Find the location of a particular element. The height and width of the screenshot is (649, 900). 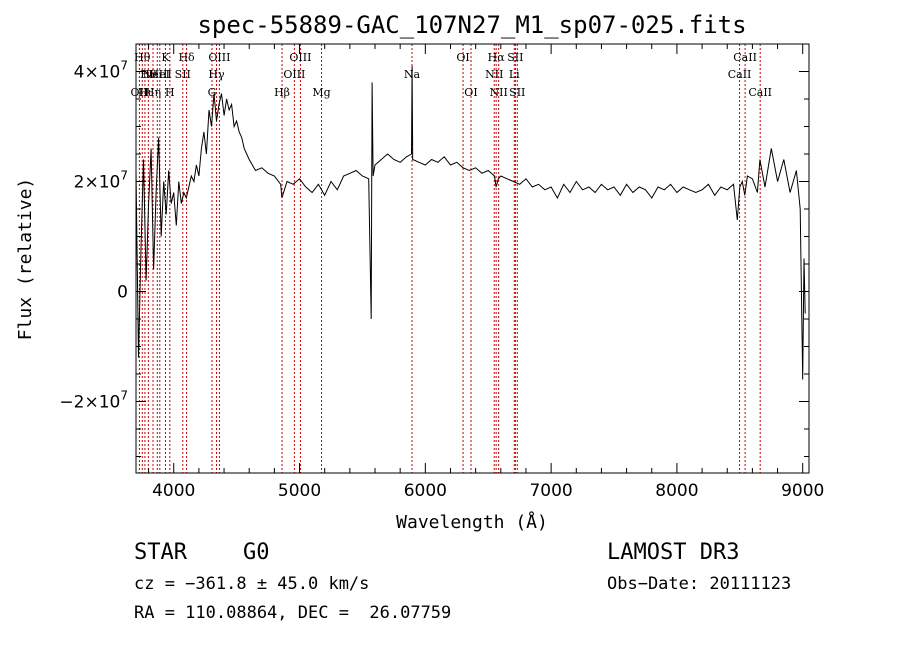

y-tick-label: 2×10⁷ is located at coordinates (101, 181).